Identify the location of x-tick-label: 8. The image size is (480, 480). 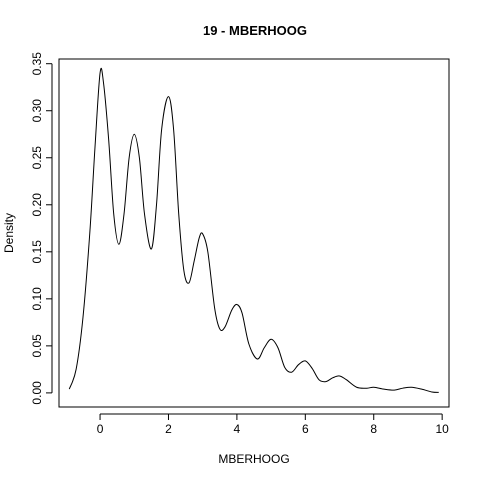
(373, 429).